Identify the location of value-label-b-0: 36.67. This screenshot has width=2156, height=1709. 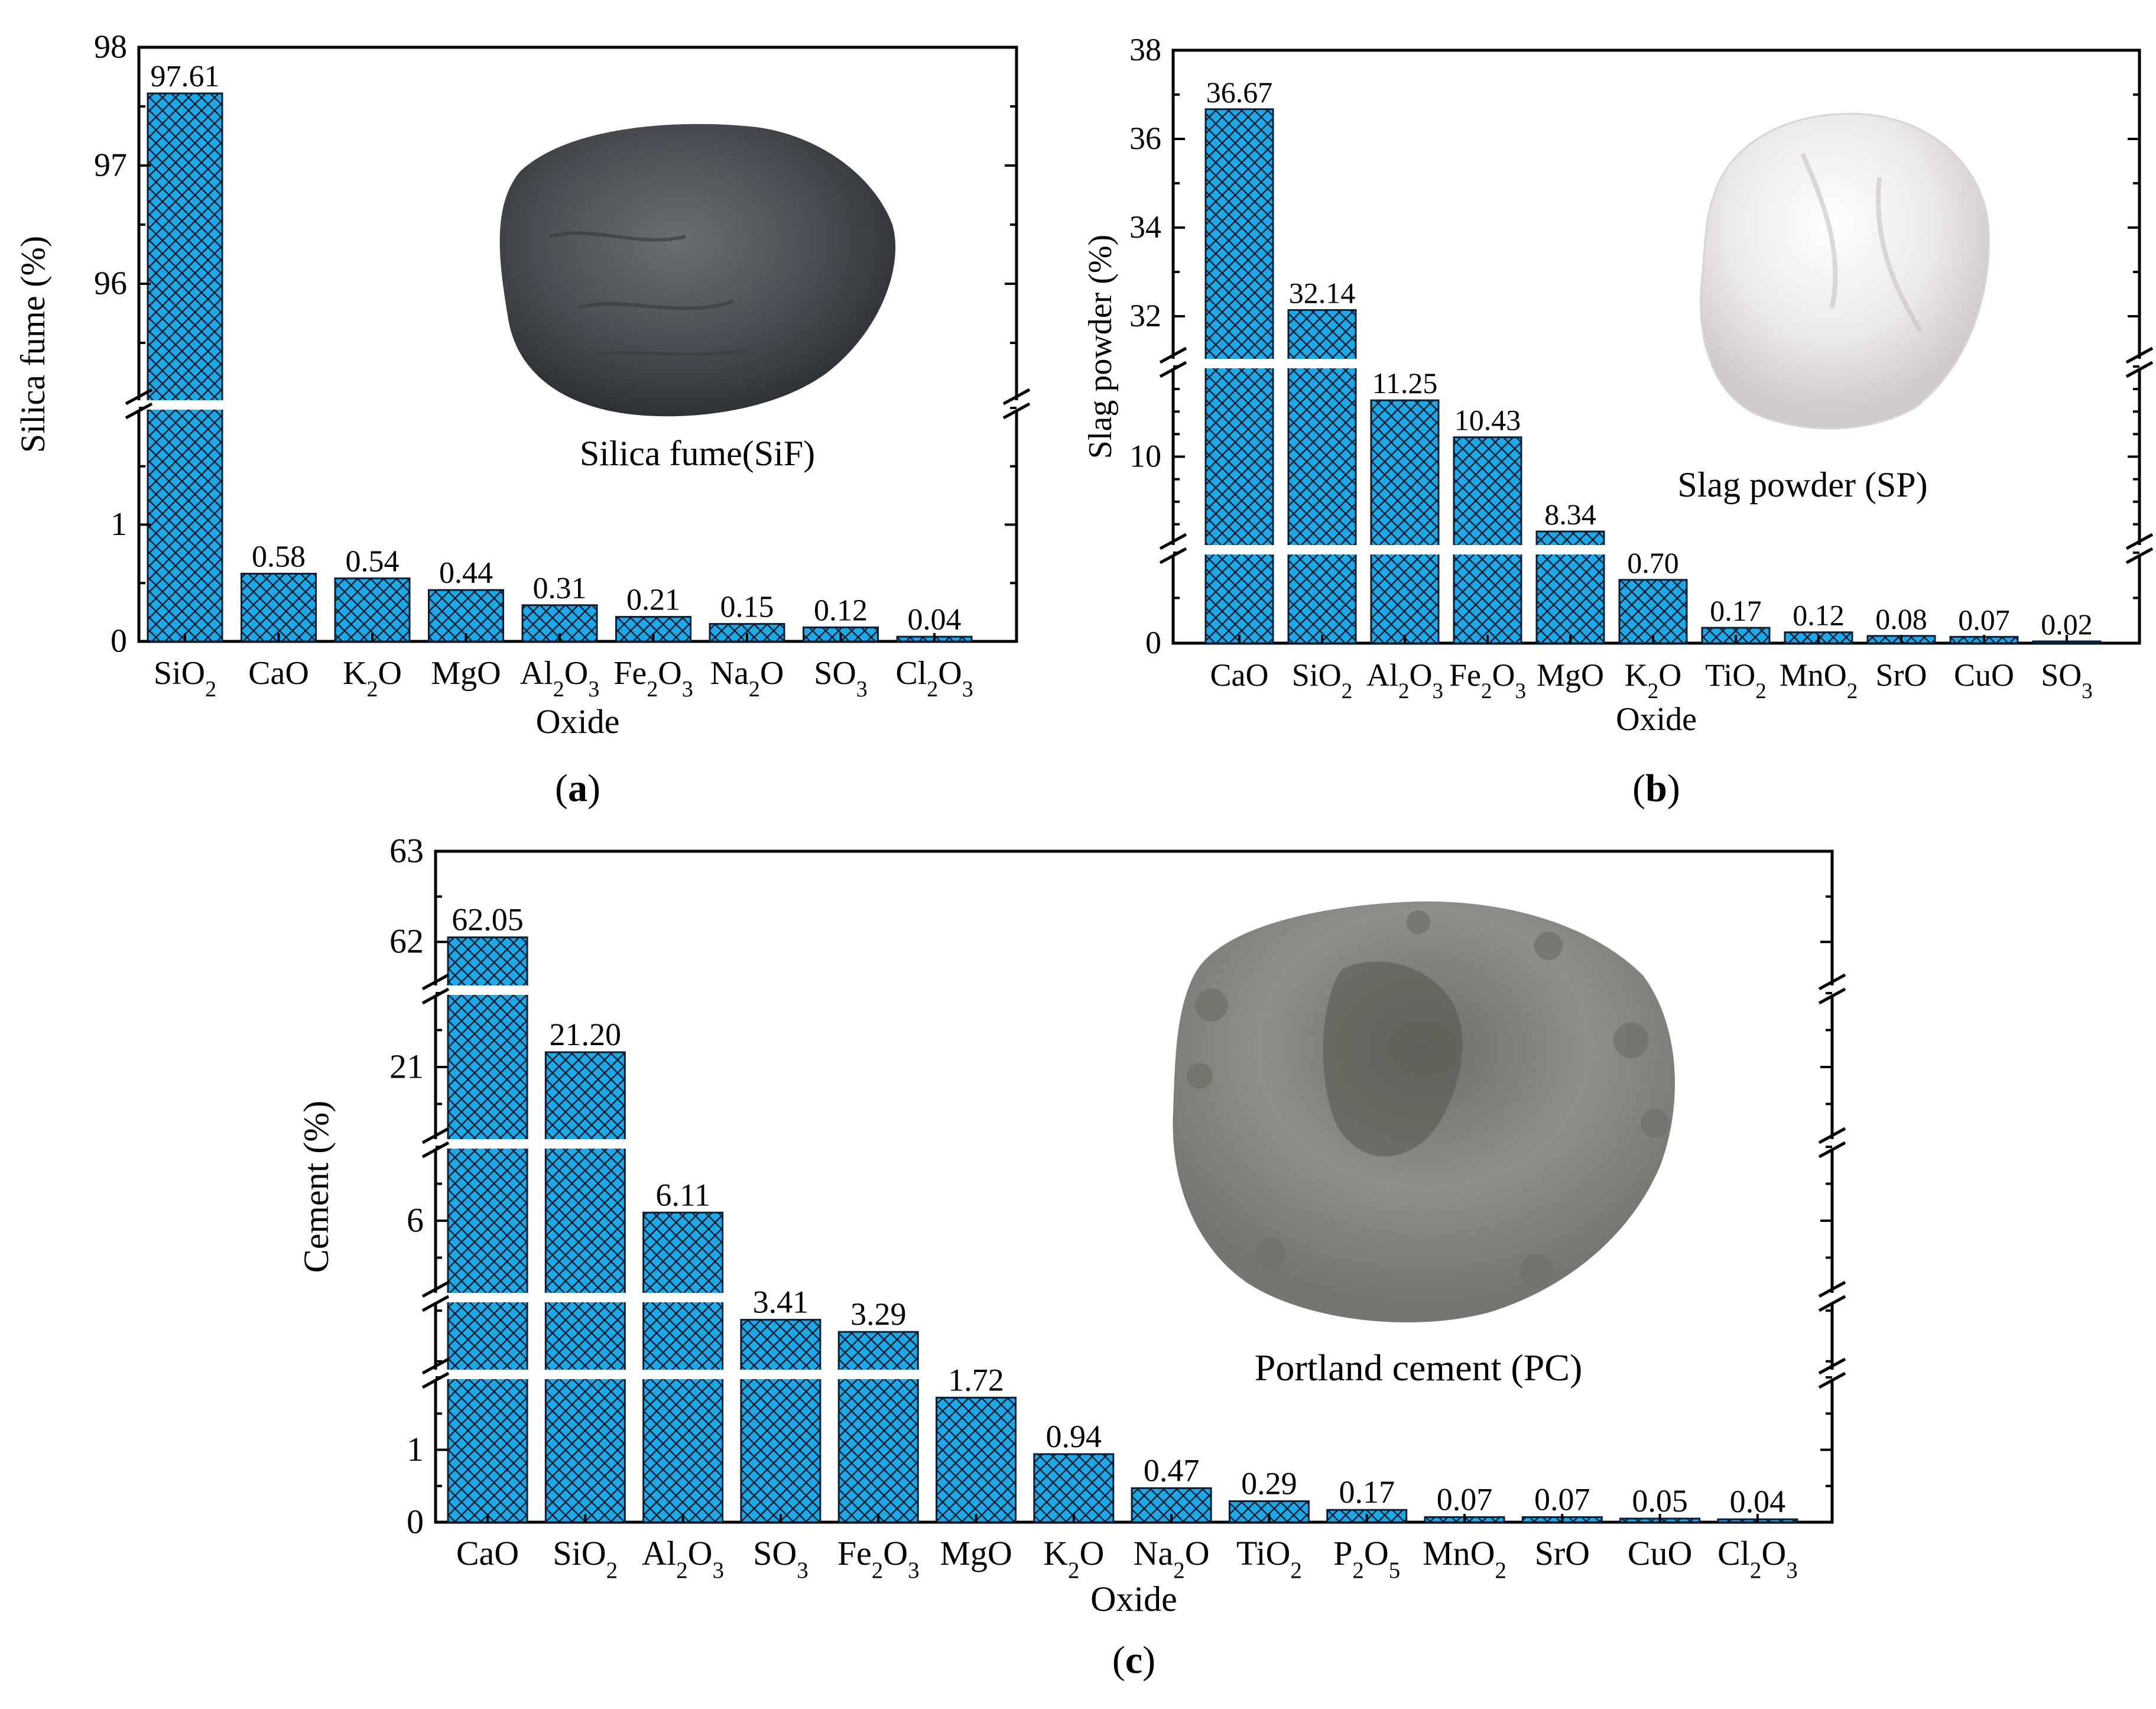
(1239, 93).